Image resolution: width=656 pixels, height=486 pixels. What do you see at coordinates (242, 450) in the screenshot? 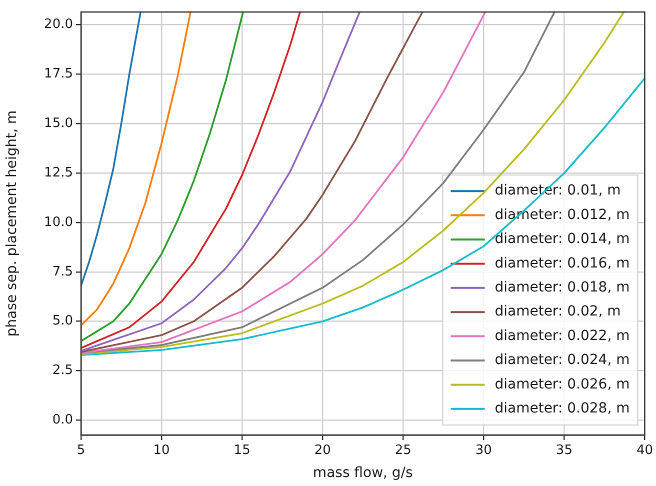
I see `x-tick-label: 15` at bounding box center [242, 450].